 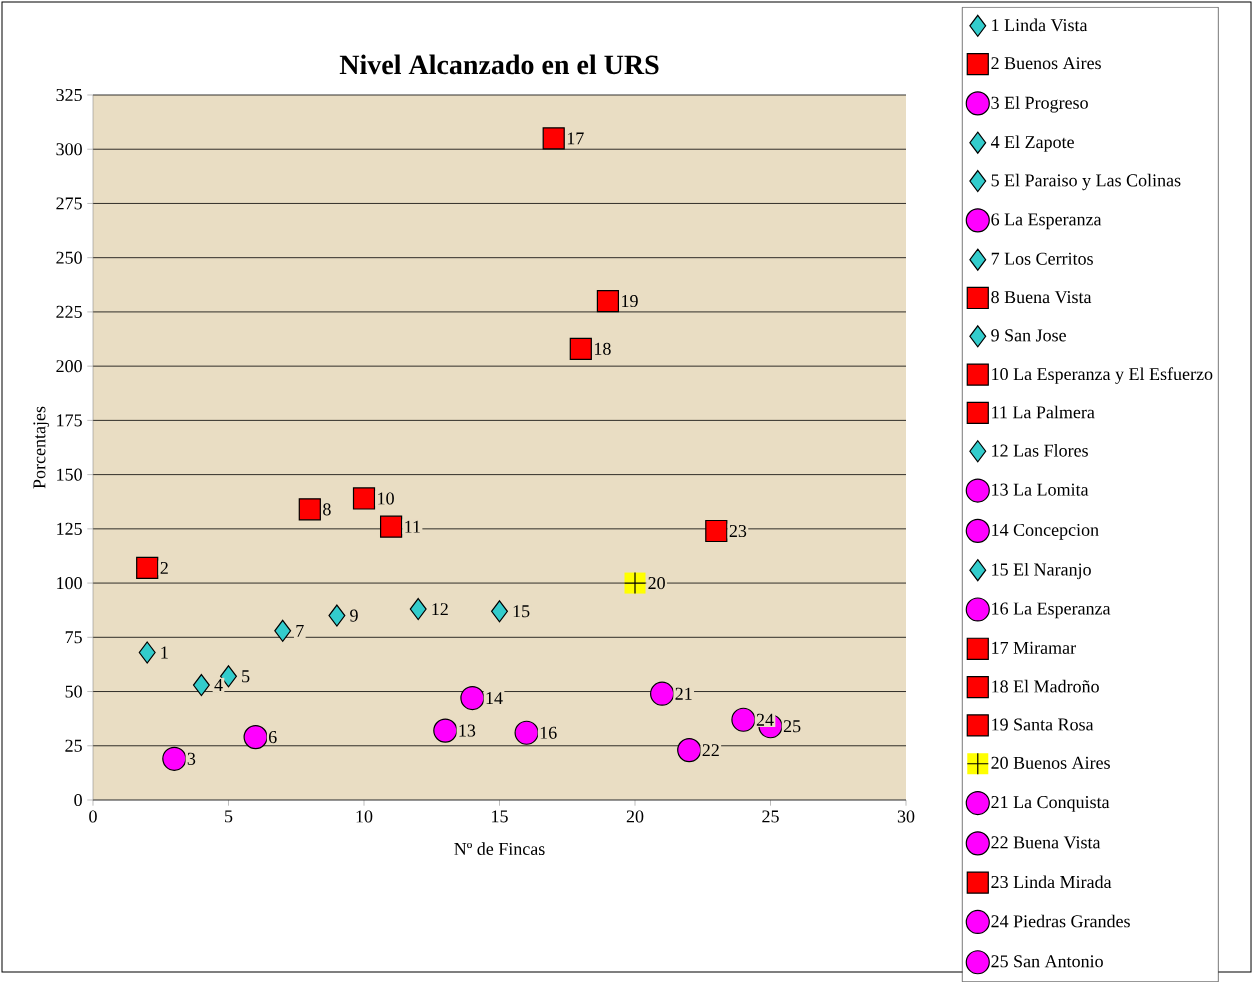 What do you see at coordinates (300, 630) in the screenshot?
I see `annotation: 7` at bounding box center [300, 630].